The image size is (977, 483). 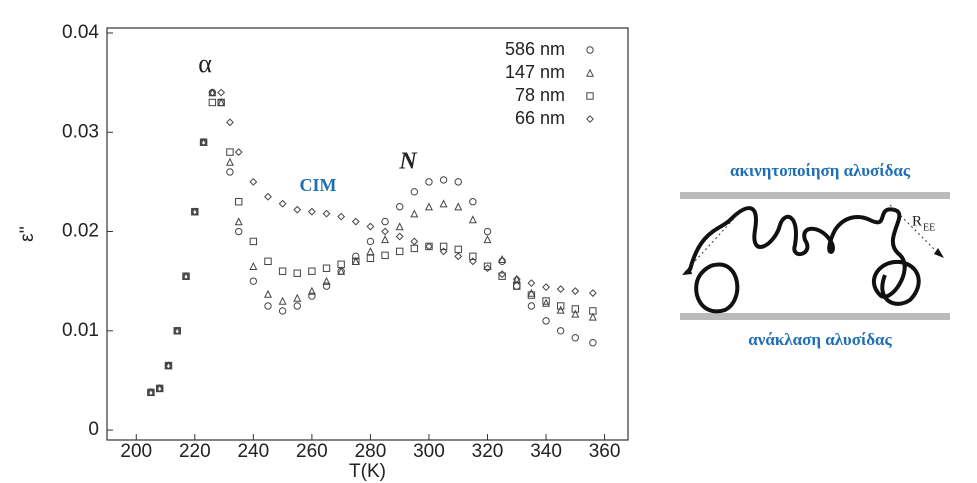 I want to click on x-tick-label: 320, so click(x=488, y=451).